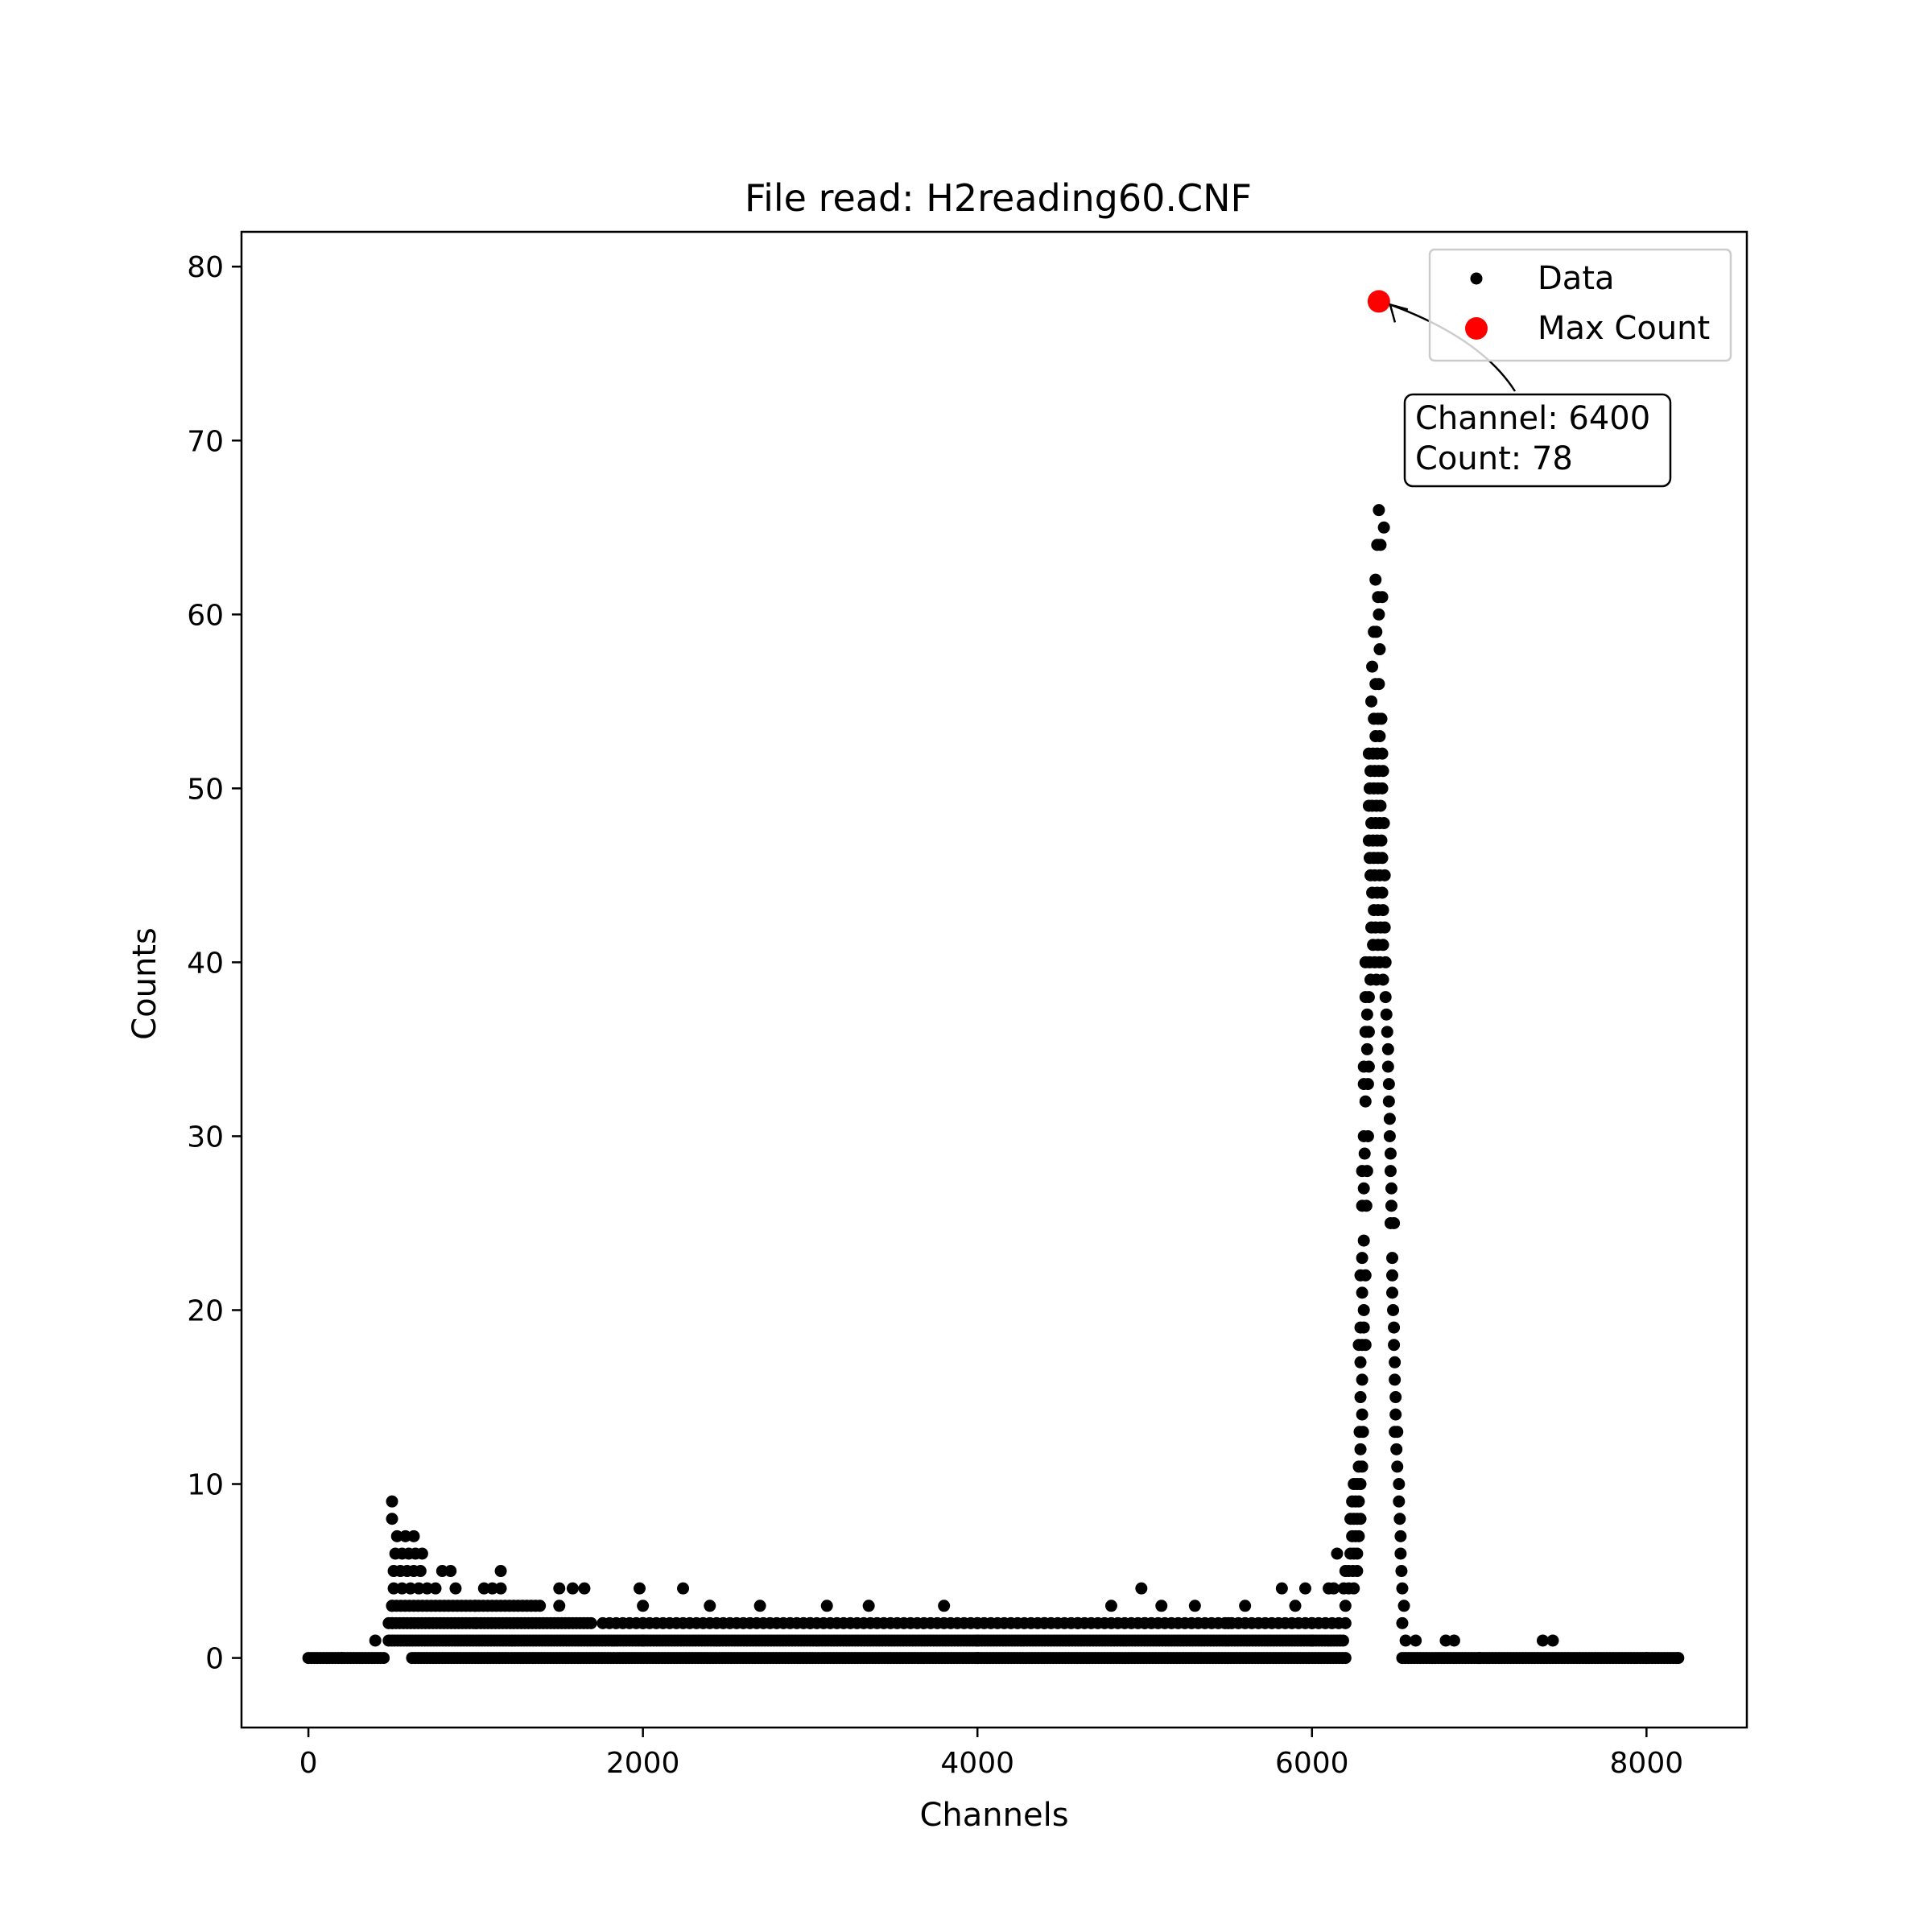 The height and width of the screenshot is (1932, 1932). What do you see at coordinates (144, 983) in the screenshot?
I see `y-axis-label: Counts` at bounding box center [144, 983].